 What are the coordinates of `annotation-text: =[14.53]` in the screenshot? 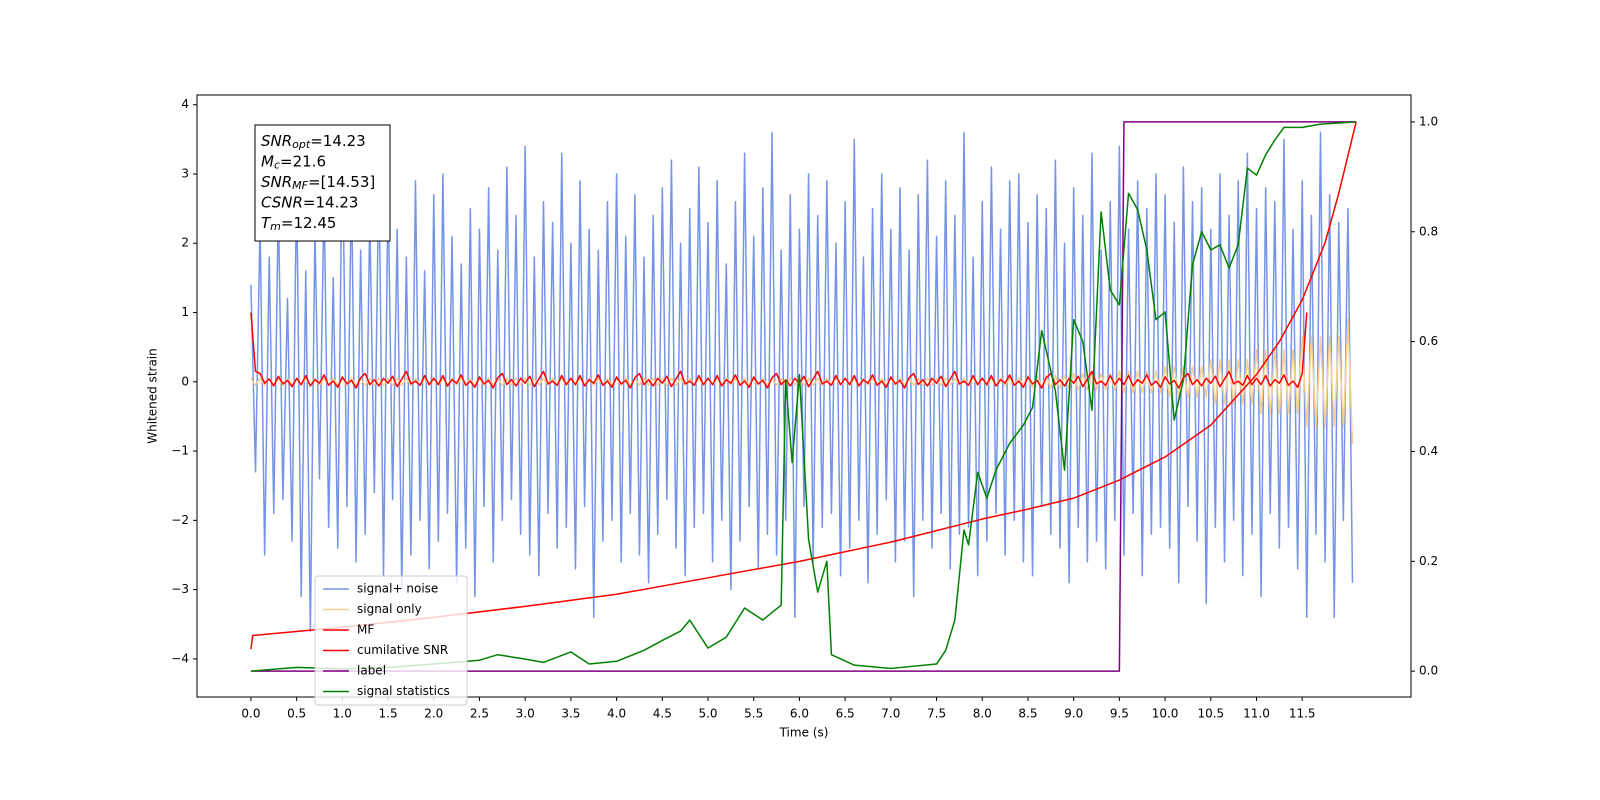 It's located at (341, 182).